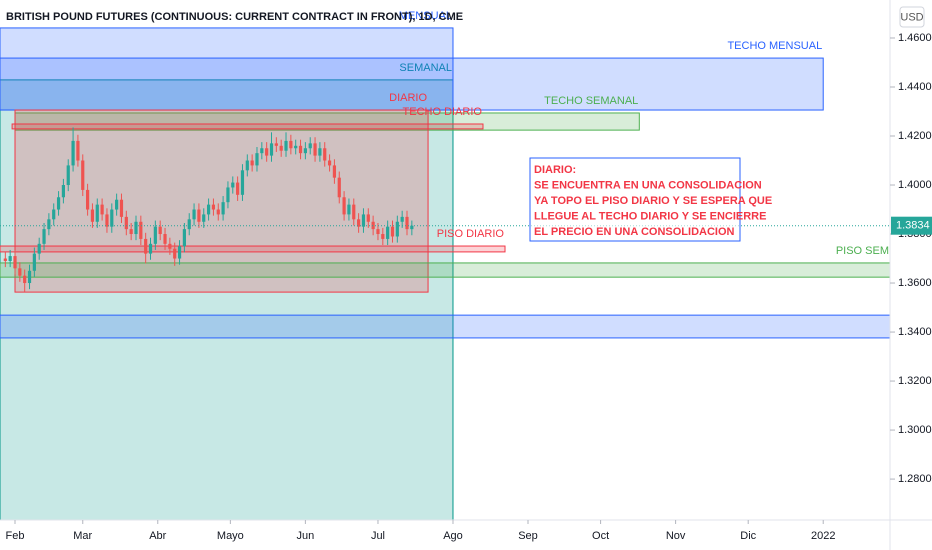  I want to click on x-tick-label: Oct, so click(600, 536).